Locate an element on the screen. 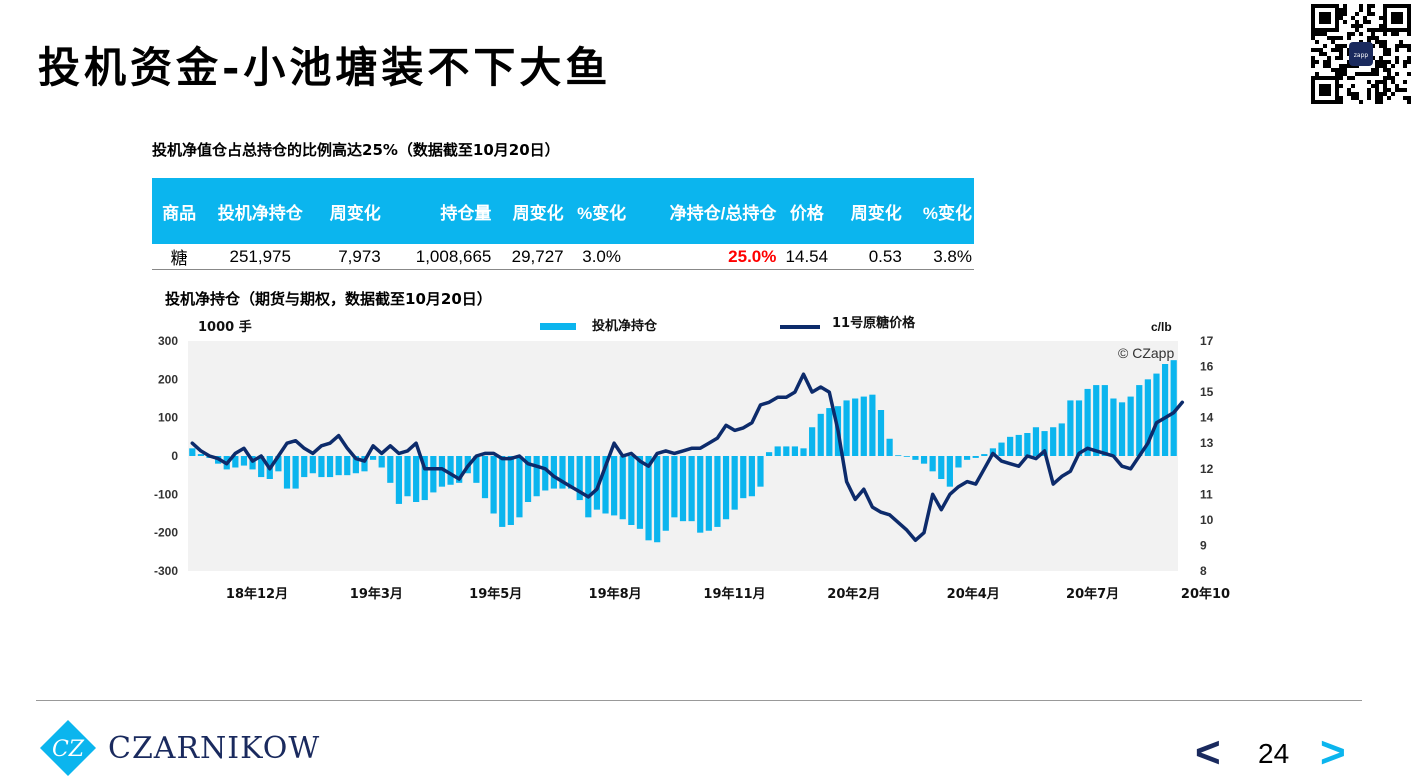  x-axis-tick-label: 19年11月 is located at coordinates (734, 594).